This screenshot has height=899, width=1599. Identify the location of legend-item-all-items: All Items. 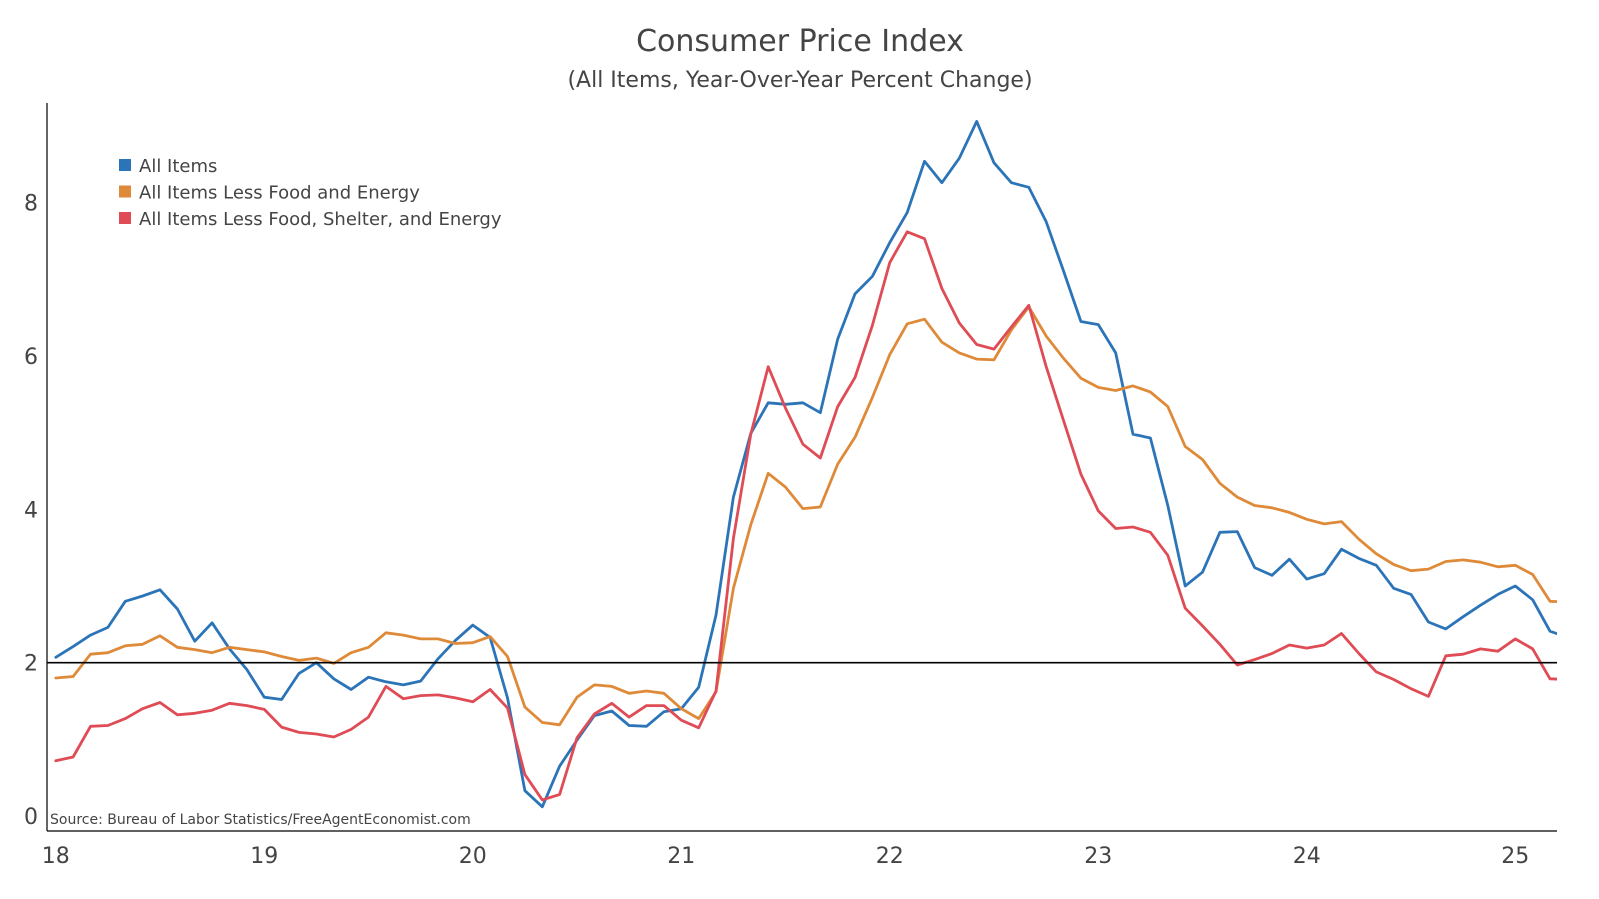
(168, 166).